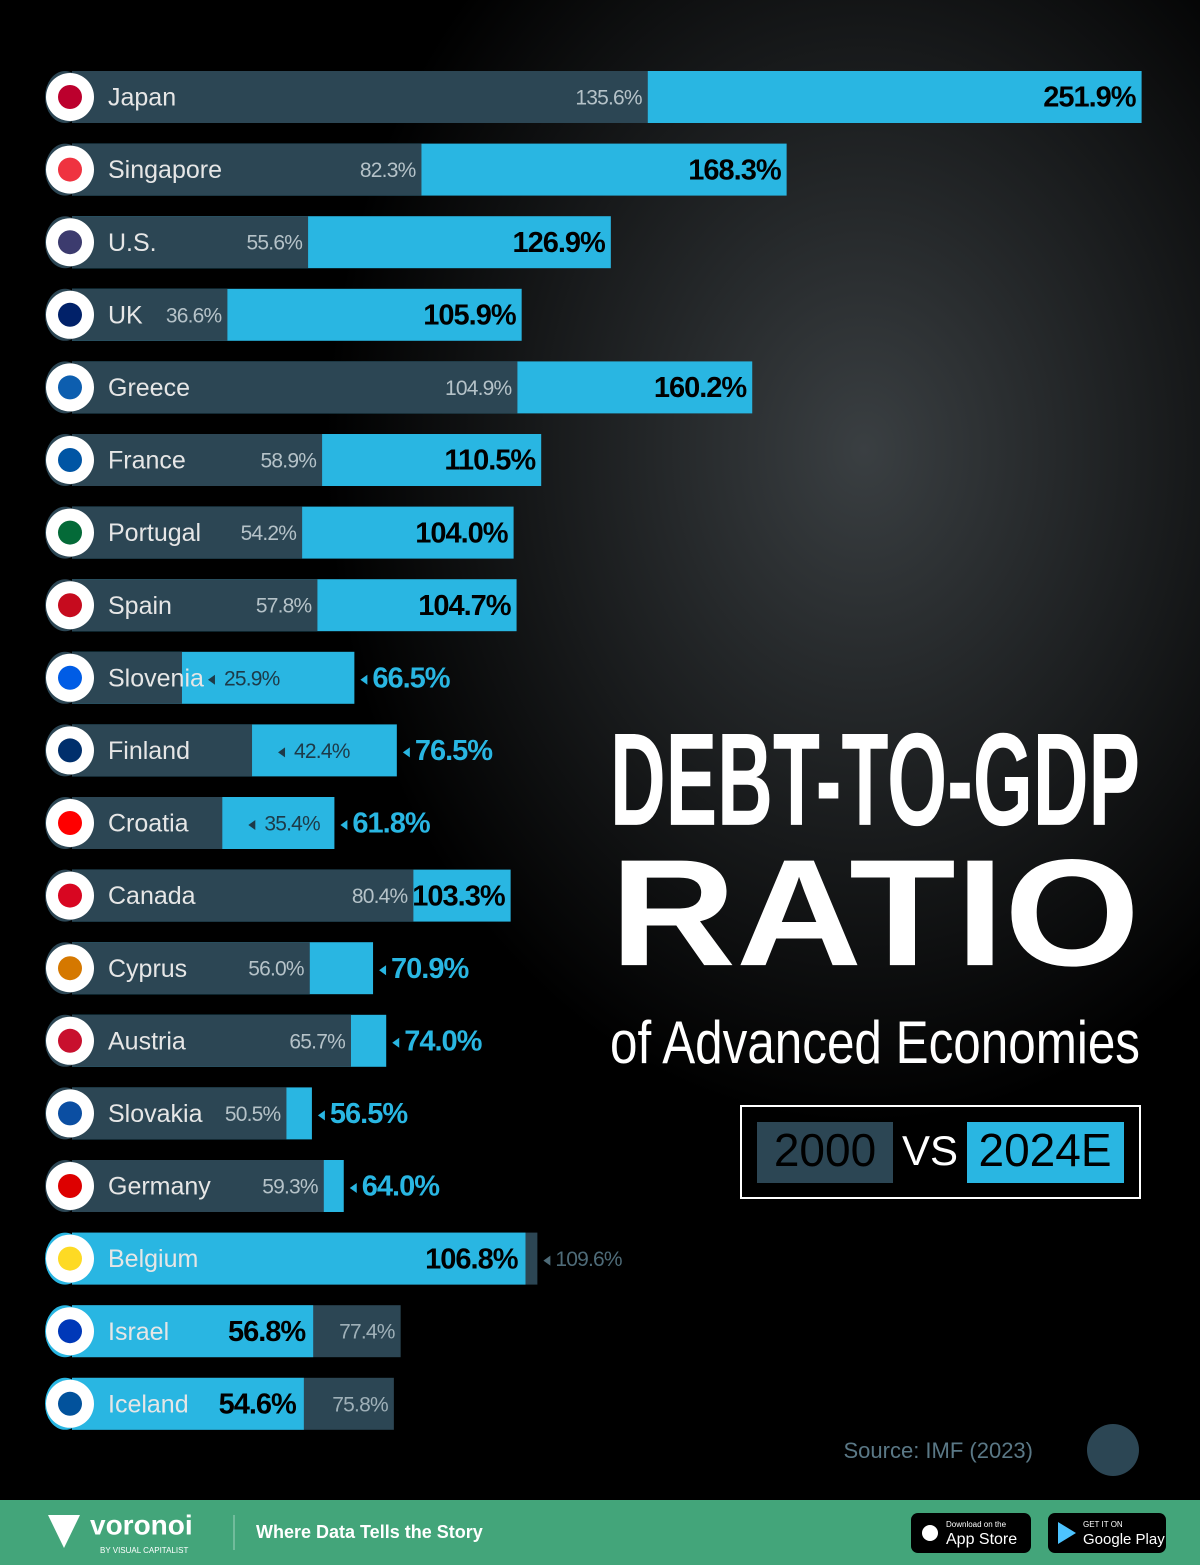  What do you see at coordinates (608, 98) in the screenshot?
I see `value-label: 135.6%` at bounding box center [608, 98].